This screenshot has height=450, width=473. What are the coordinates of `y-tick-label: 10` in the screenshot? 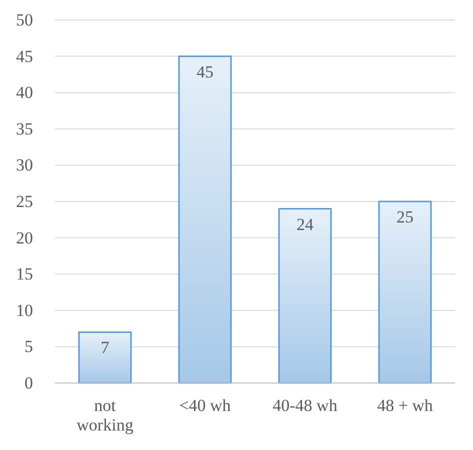 It's located at (24, 310).